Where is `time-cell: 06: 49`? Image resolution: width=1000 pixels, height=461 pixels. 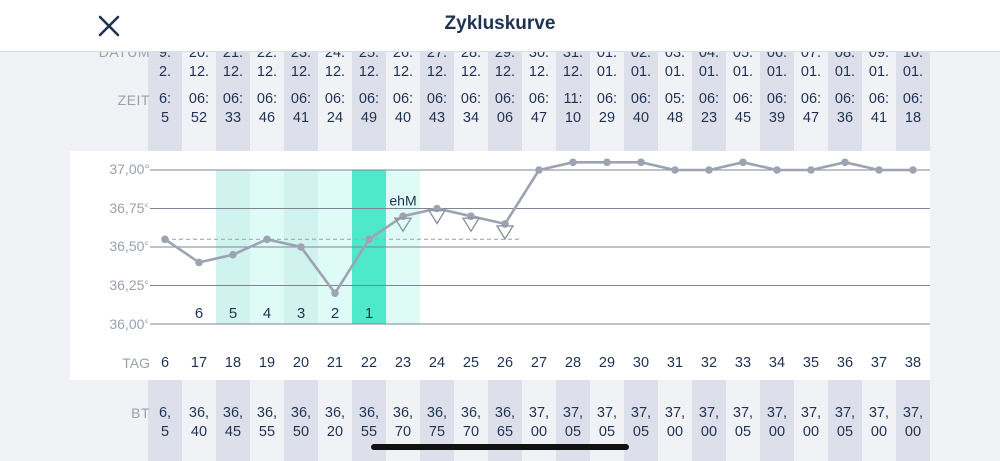
time-cell: 06: 49 is located at coordinates (369, 108).